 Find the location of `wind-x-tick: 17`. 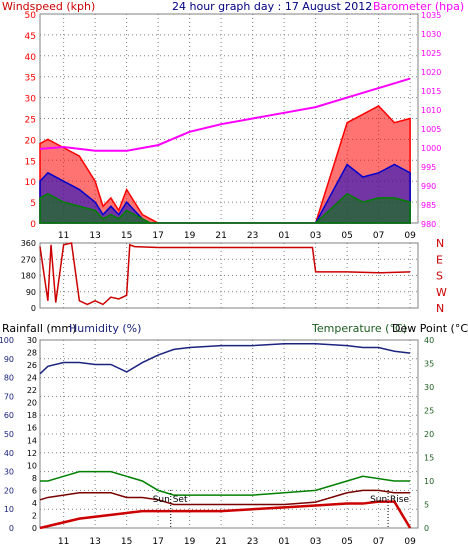

wind-x-tick: 17 is located at coordinates (157, 236).